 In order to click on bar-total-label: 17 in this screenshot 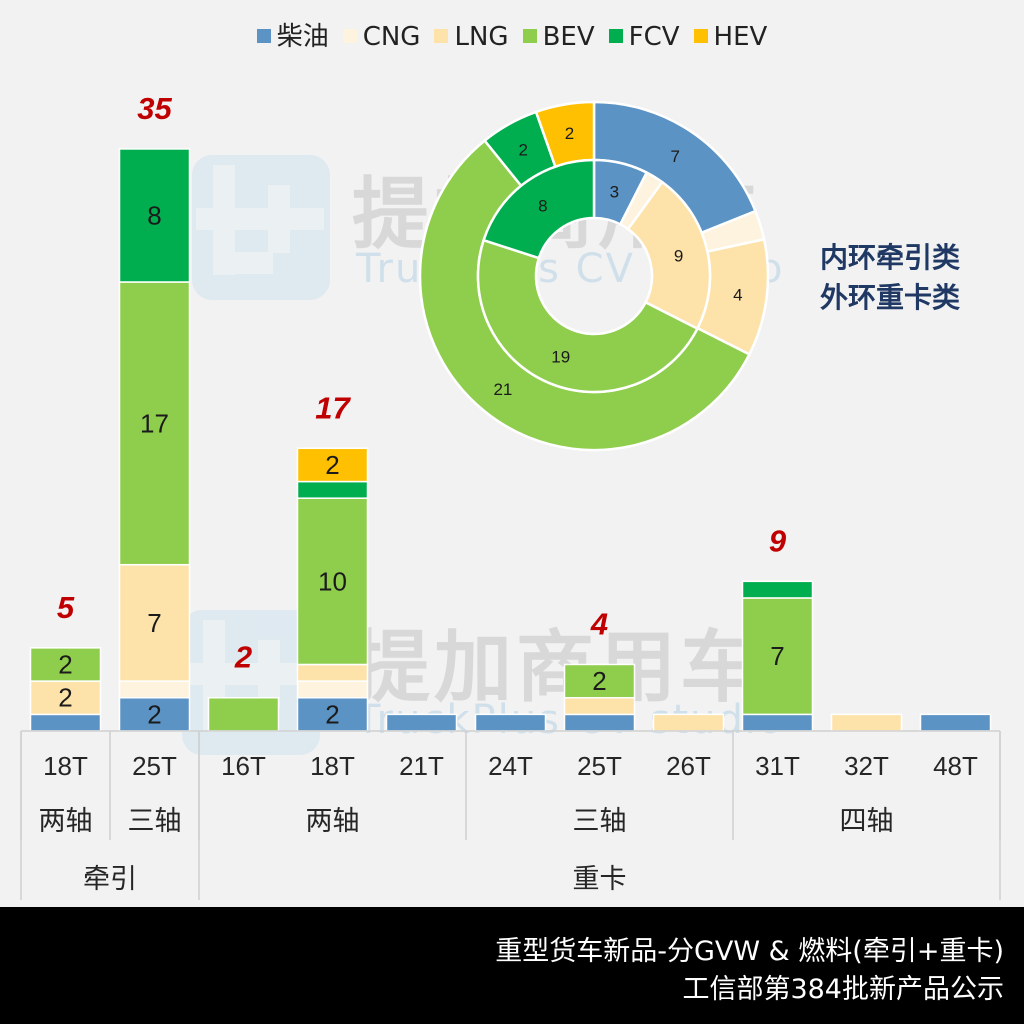, I will do `click(333, 407)`.